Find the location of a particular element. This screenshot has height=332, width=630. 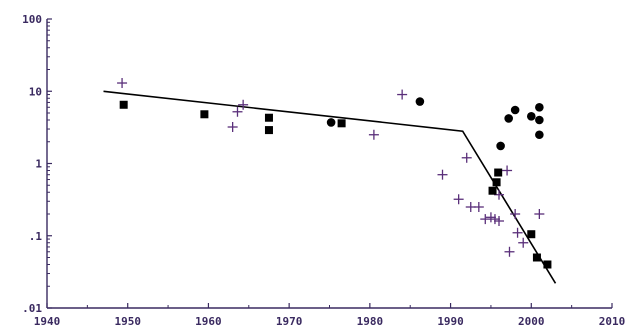

x-tick-label: 2000 is located at coordinates (531, 321).